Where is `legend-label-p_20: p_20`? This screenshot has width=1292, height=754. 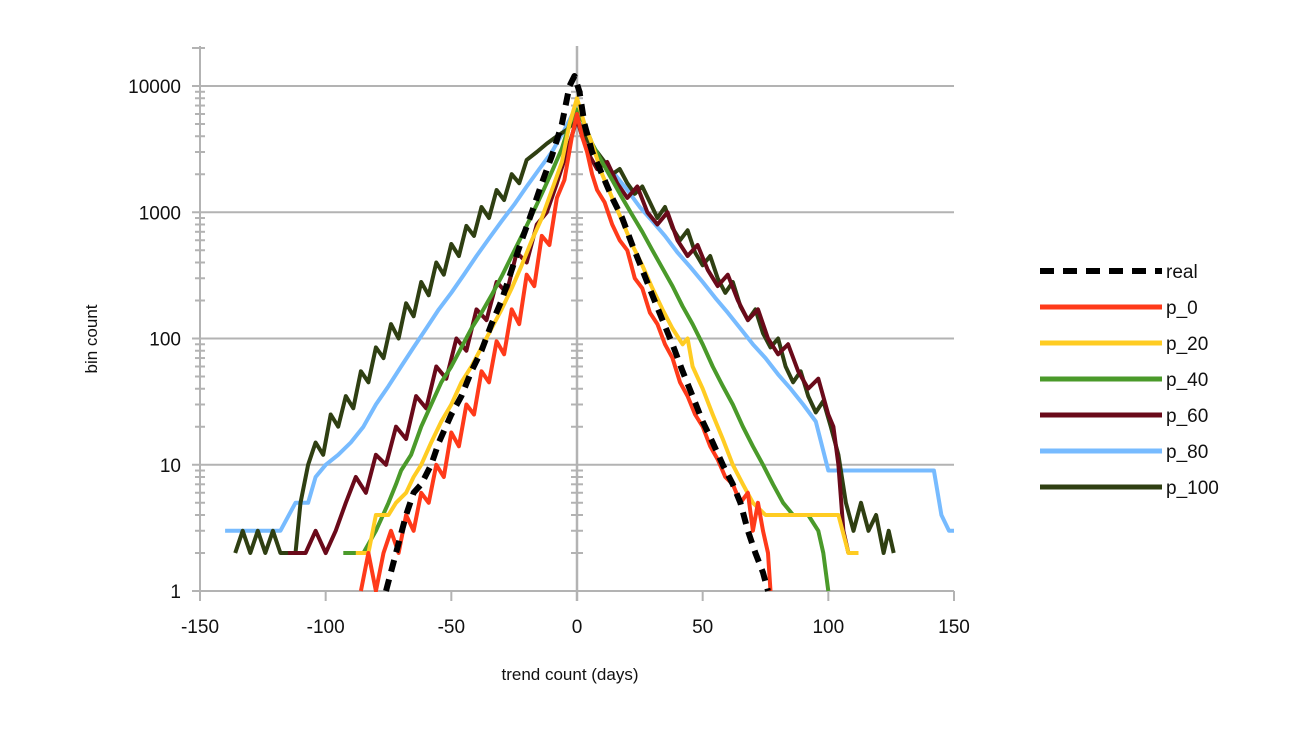 legend-label-p_20: p_20 is located at coordinates (1187, 344).